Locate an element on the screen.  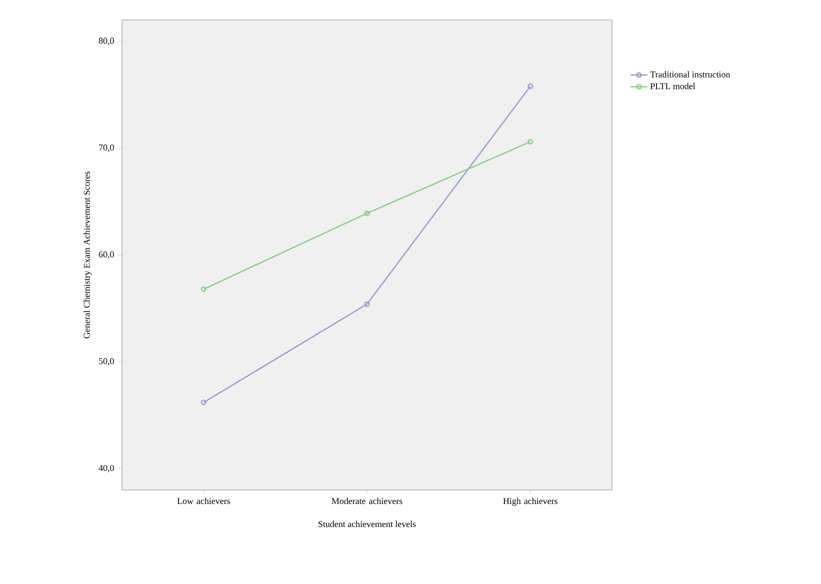
legend-label: Traditional instruction is located at coordinates (690, 74).